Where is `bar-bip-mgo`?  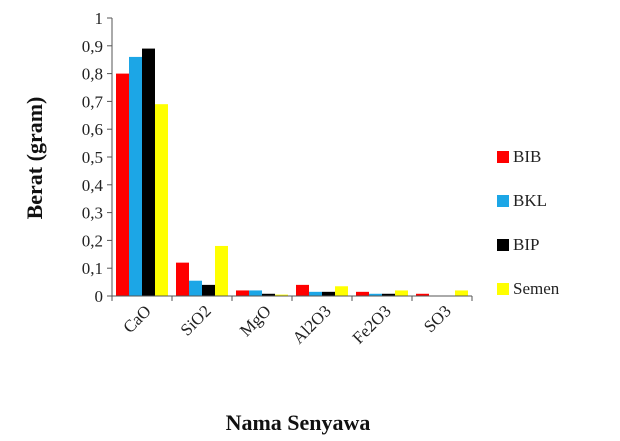
bar-bip-mgo is located at coordinates (268, 294).